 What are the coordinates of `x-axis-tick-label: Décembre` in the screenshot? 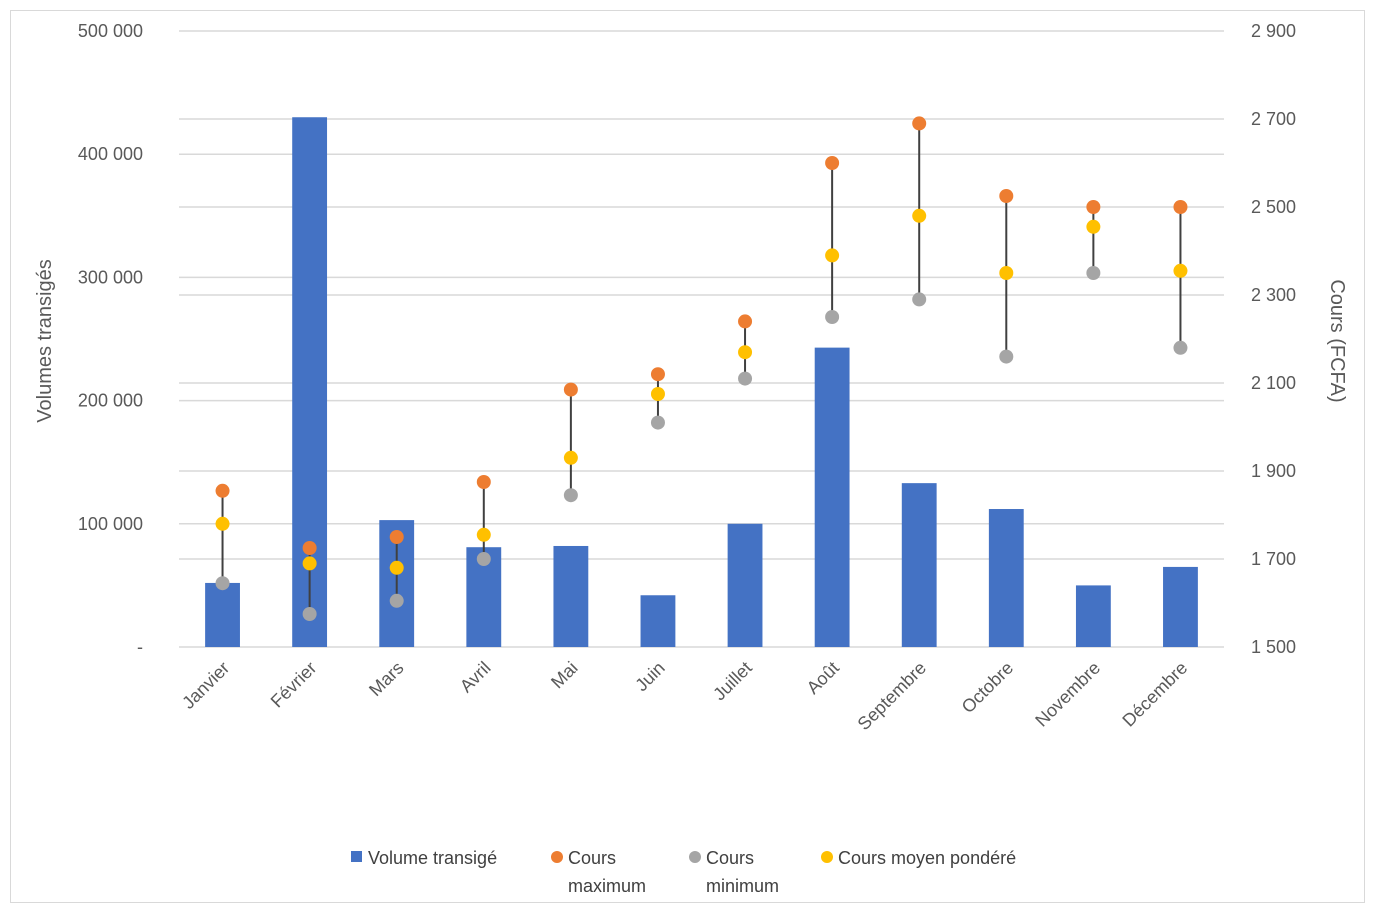 It's located at (1154, 694).